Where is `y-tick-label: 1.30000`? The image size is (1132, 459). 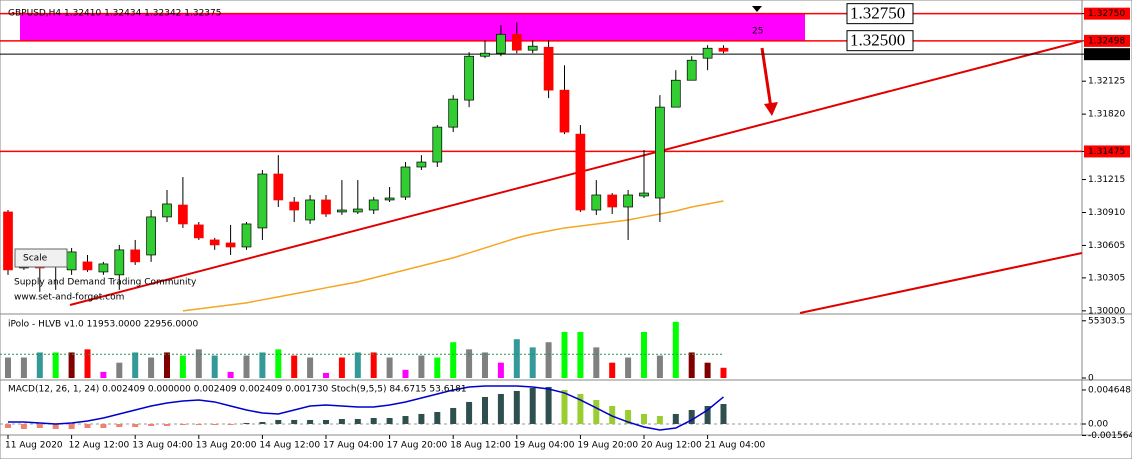
y-tick-label: 1.30000 is located at coordinates (1106, 311).